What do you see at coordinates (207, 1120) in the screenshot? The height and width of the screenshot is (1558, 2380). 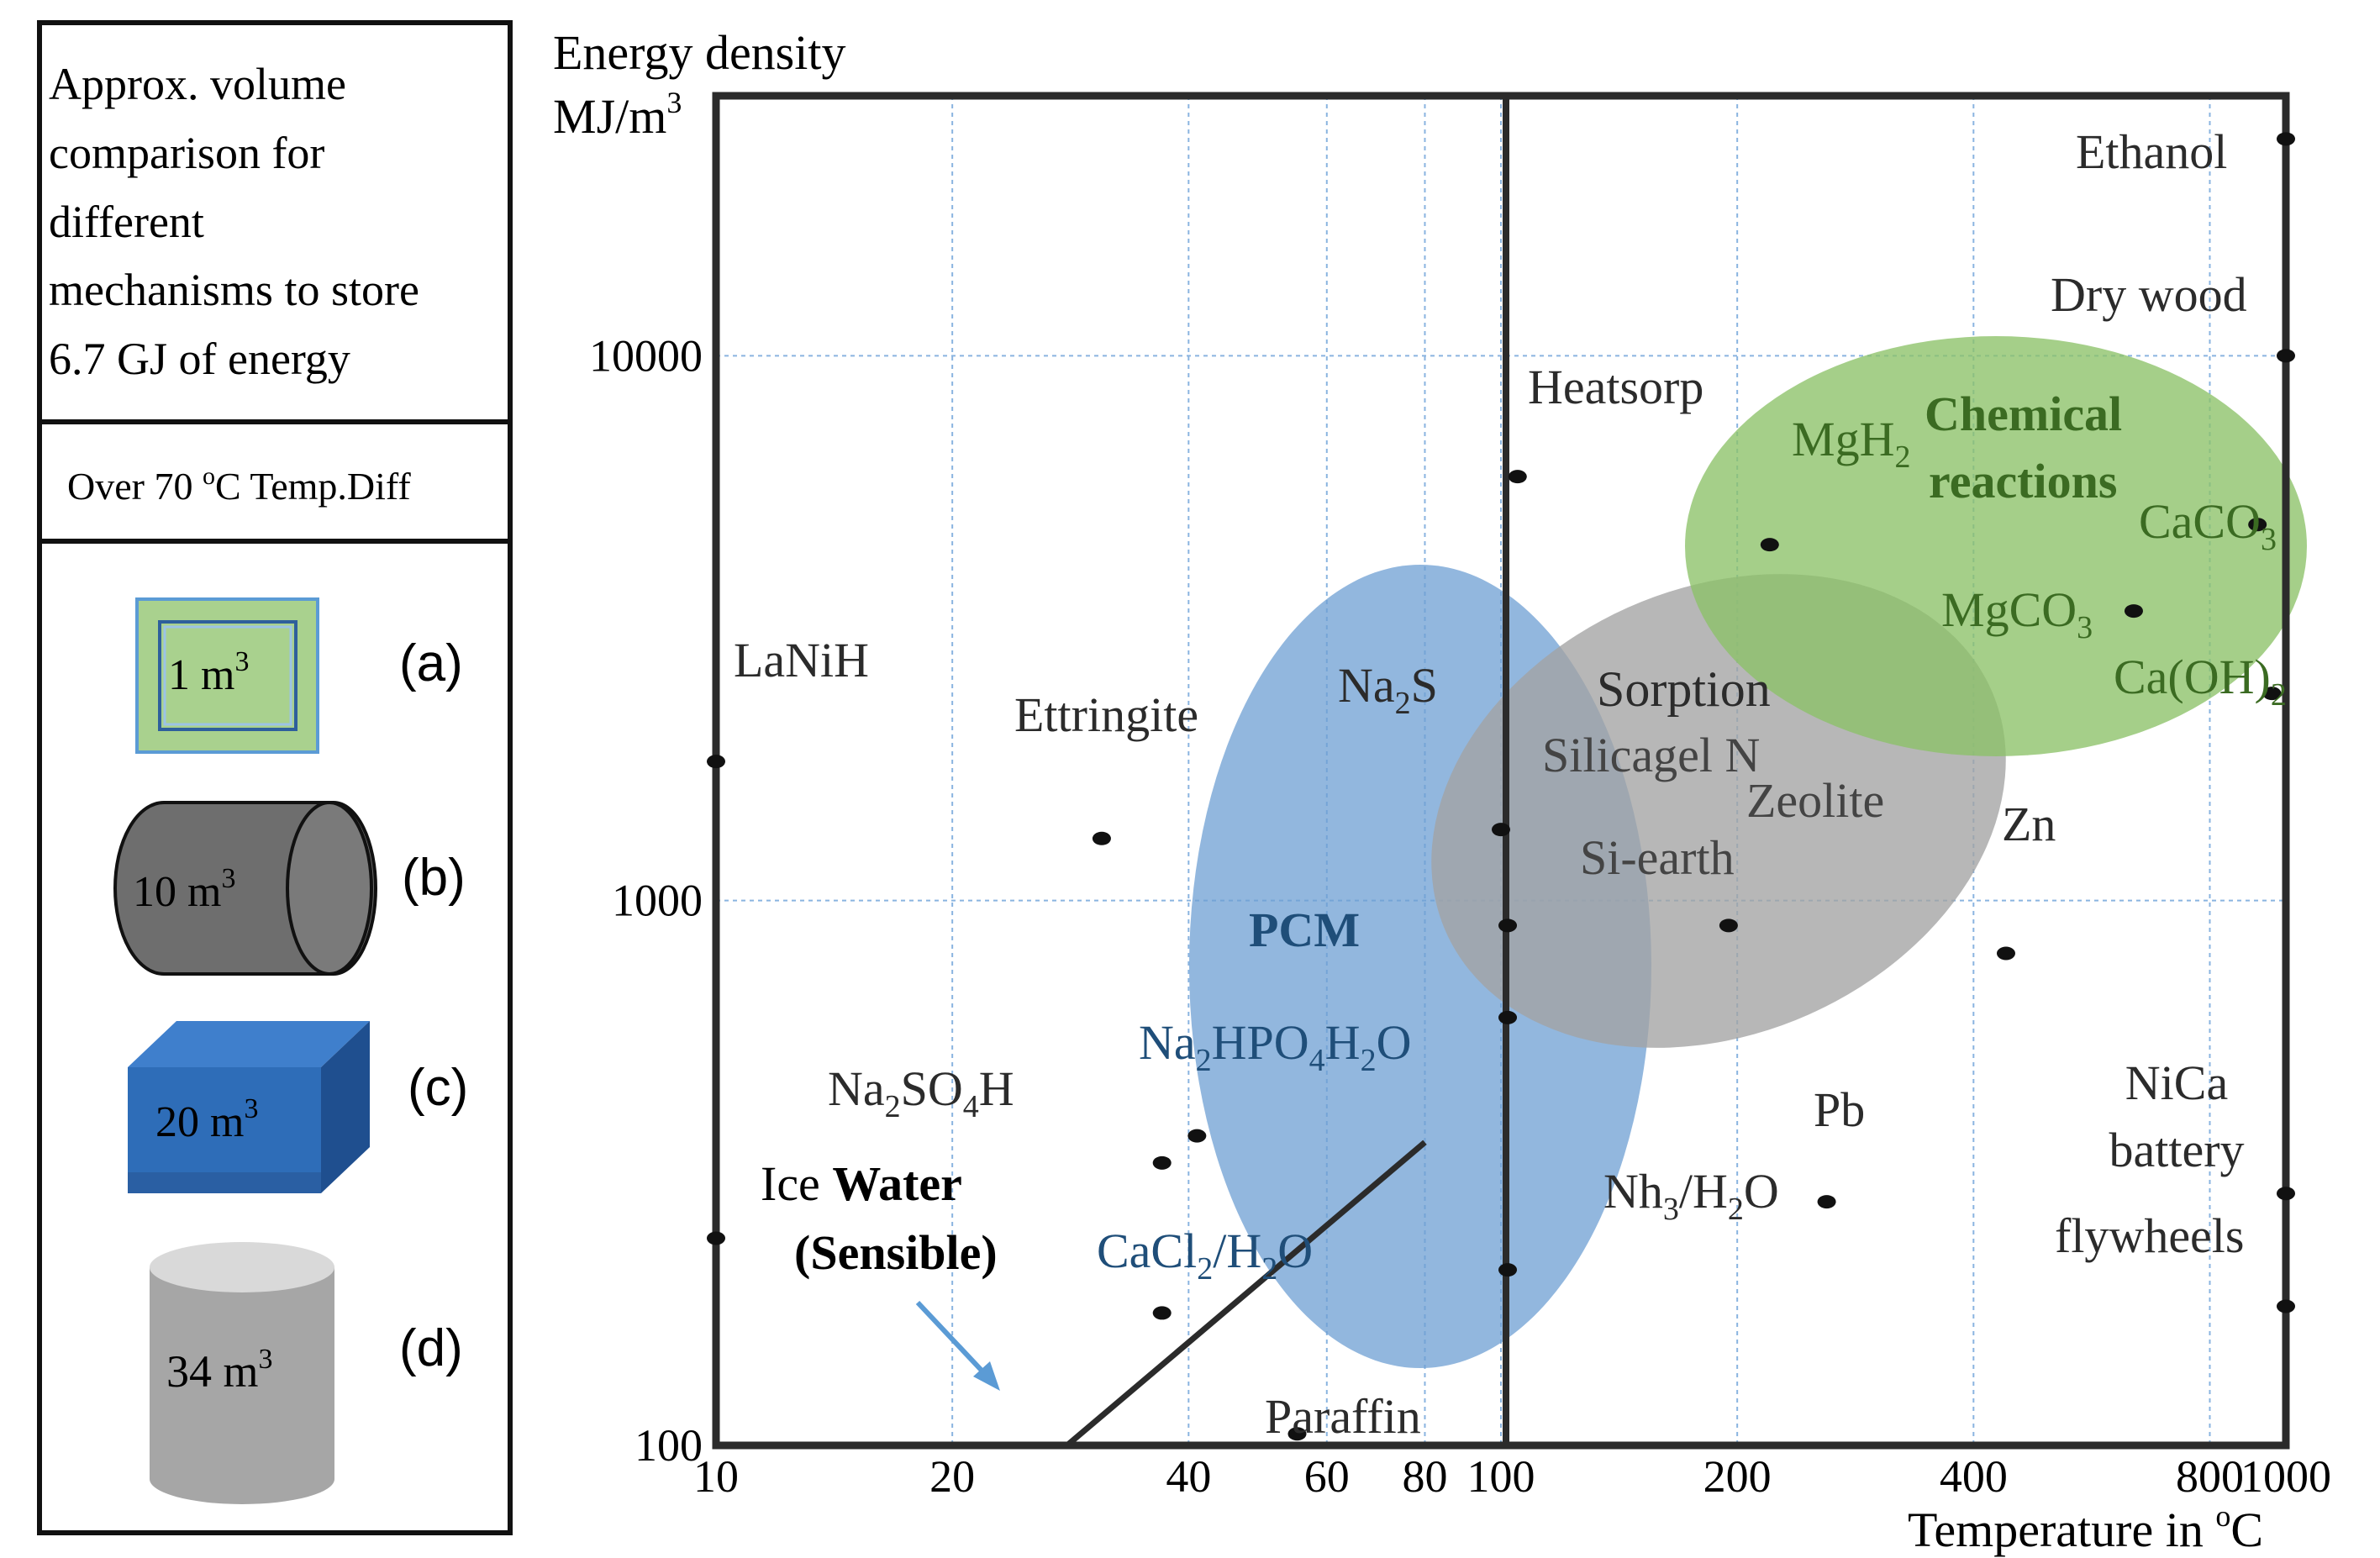 I see `shape-c-volume: 20 m3` at bounding box center [207, 1120].